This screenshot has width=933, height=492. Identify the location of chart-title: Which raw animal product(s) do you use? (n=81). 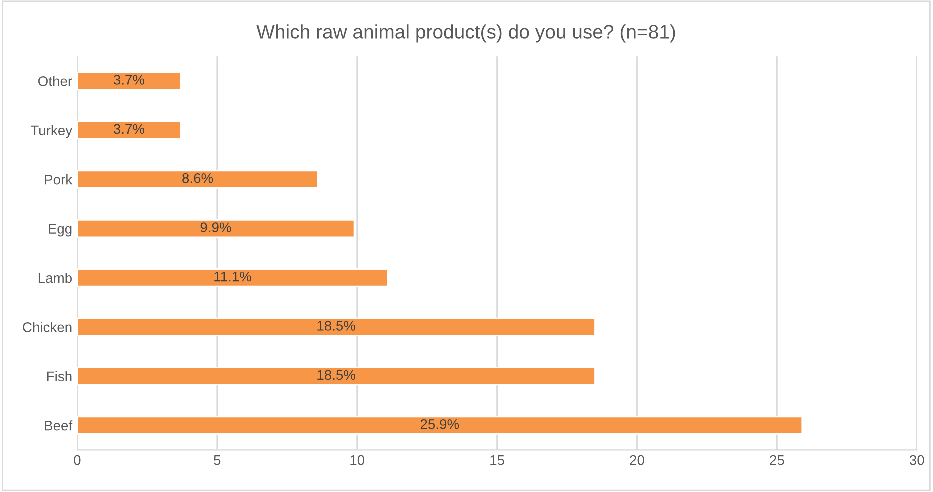
(466, 33).